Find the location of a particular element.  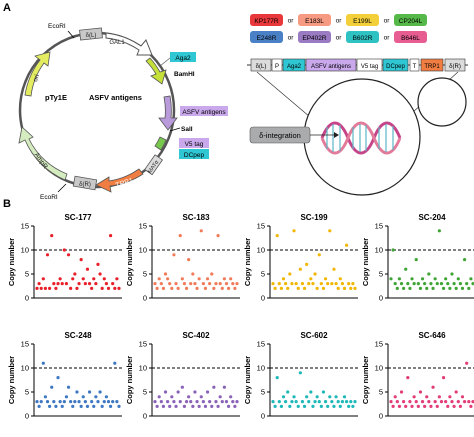

dcpep-callout-label: DCpep is located at coordinates (194, 155).